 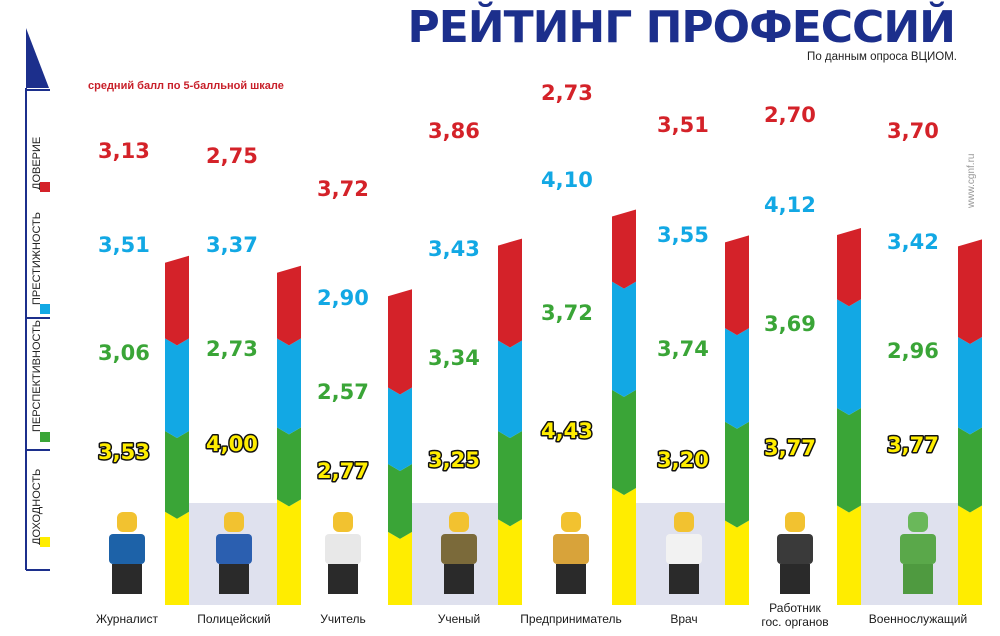 I want to click on data-label-prestizhnost: 2,90, so click(x=343, y=298).